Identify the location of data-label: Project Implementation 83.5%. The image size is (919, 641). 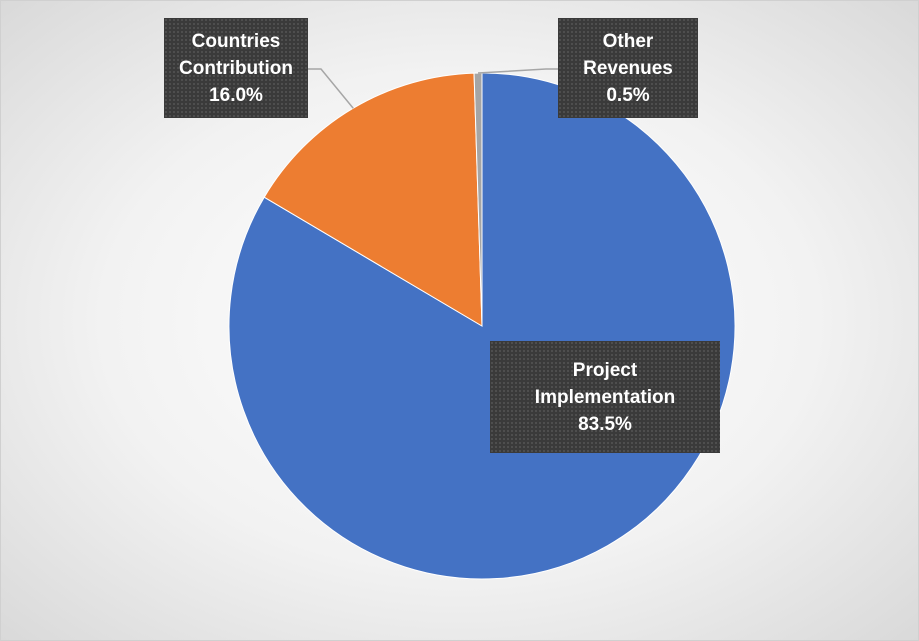
(605, 397).